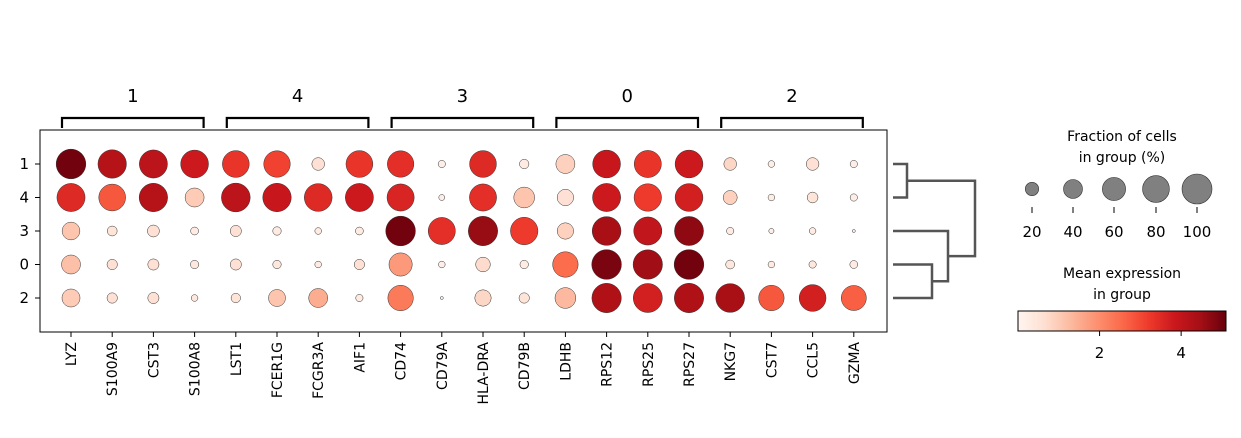 This screenshot has height=438, width=1241. What do you see at coordinates (812, 164) in the screenshot?
I see `dot-1-CCL5` at bounding box center [812, 164].